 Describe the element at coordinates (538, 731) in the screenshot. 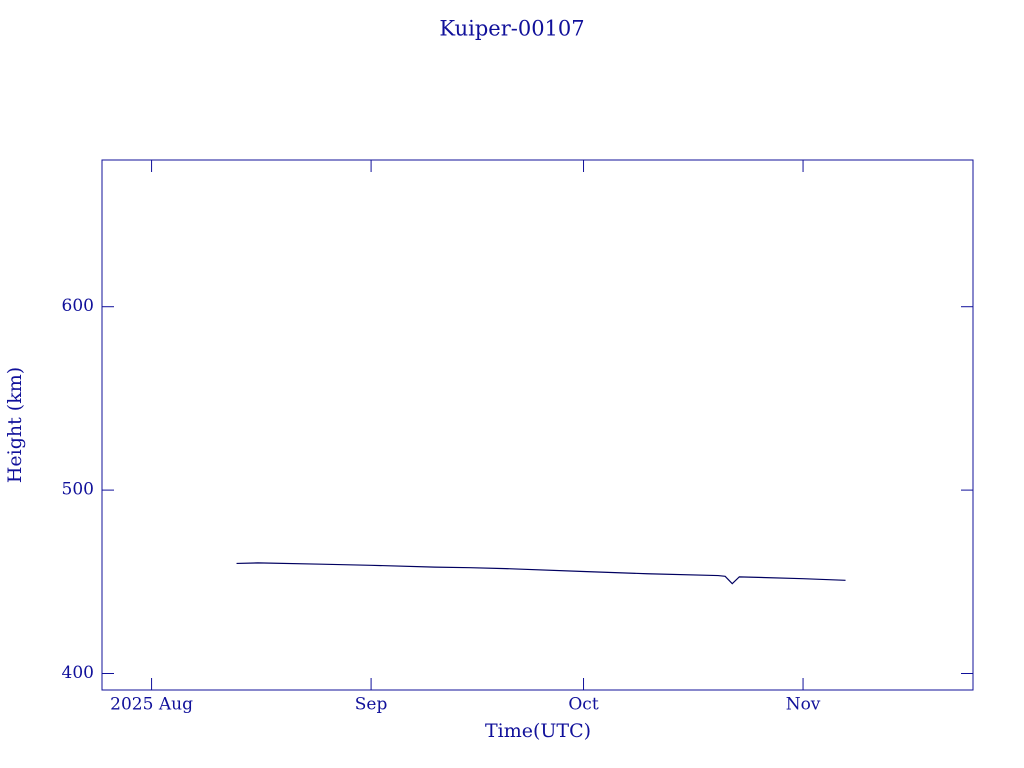

I see `x-axis-label: Time(UTC)` at that location.